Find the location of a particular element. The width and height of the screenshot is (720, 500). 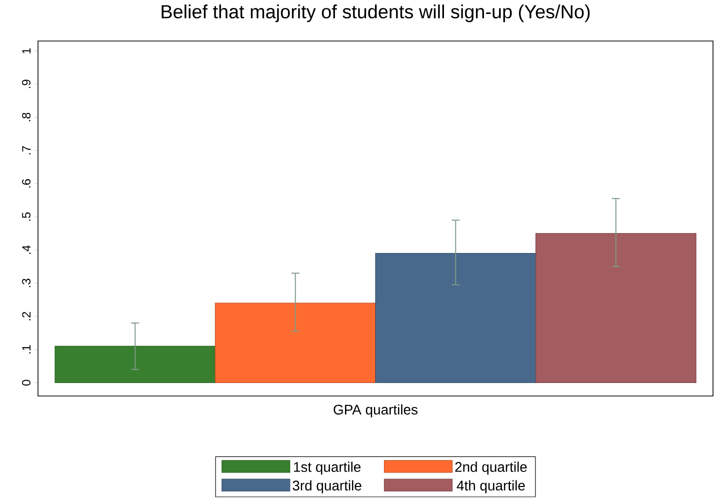

legend-label: 3rd quartile is located at coordinates (327, 487).